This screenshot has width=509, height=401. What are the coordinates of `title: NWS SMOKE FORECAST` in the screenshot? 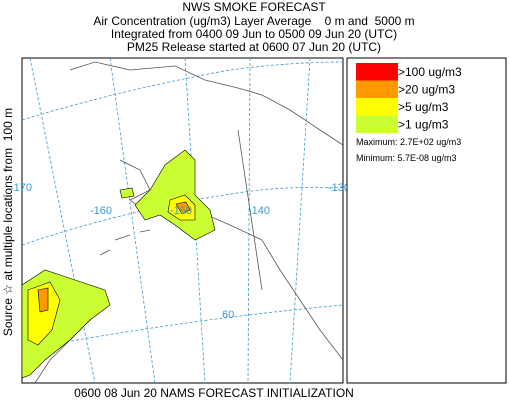 It's located at (254, 7).